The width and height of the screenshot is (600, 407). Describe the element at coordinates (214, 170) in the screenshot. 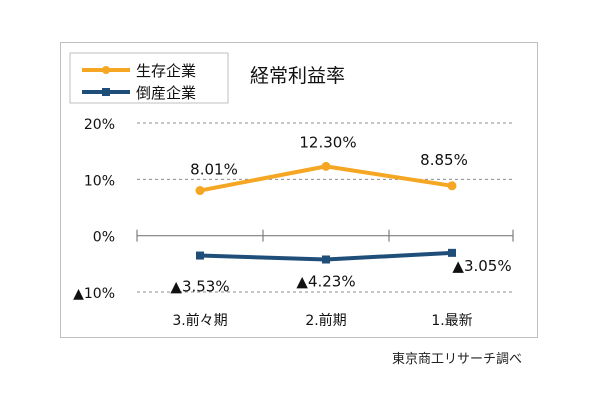

I see `data-label: 8.01%` at that location.